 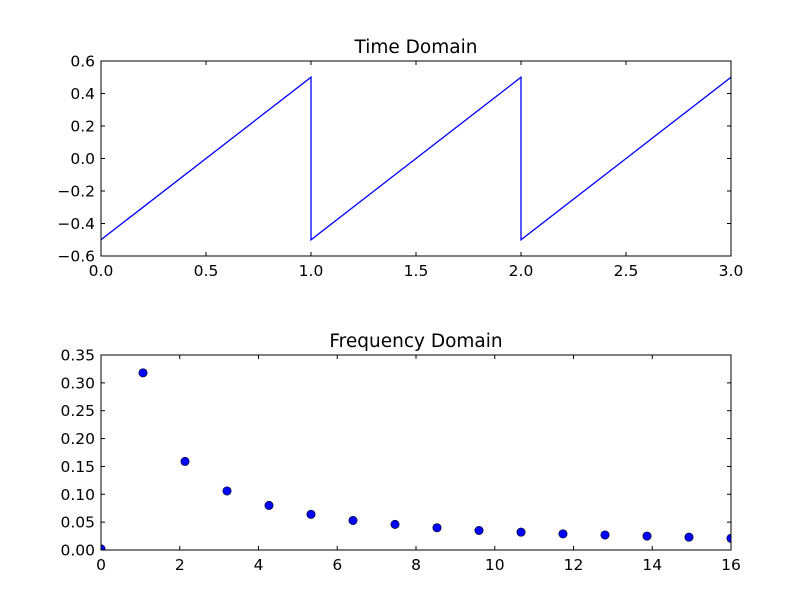 I want to click on time-domain-x-tick-label: 3.0, so click(x=731, y=271).